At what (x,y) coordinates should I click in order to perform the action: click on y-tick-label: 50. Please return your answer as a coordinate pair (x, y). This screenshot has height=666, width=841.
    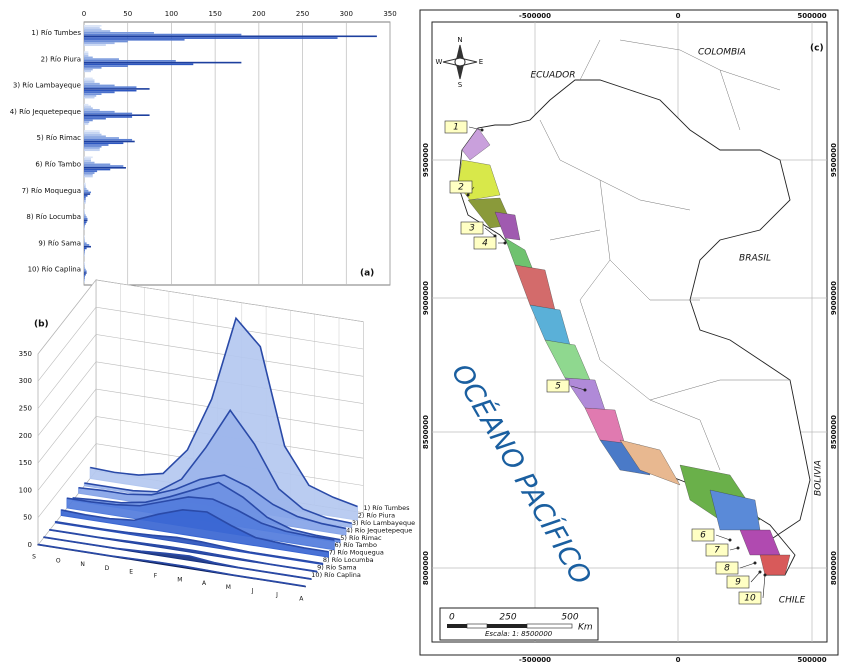
    Looking at the image, I should click on (27, 518).